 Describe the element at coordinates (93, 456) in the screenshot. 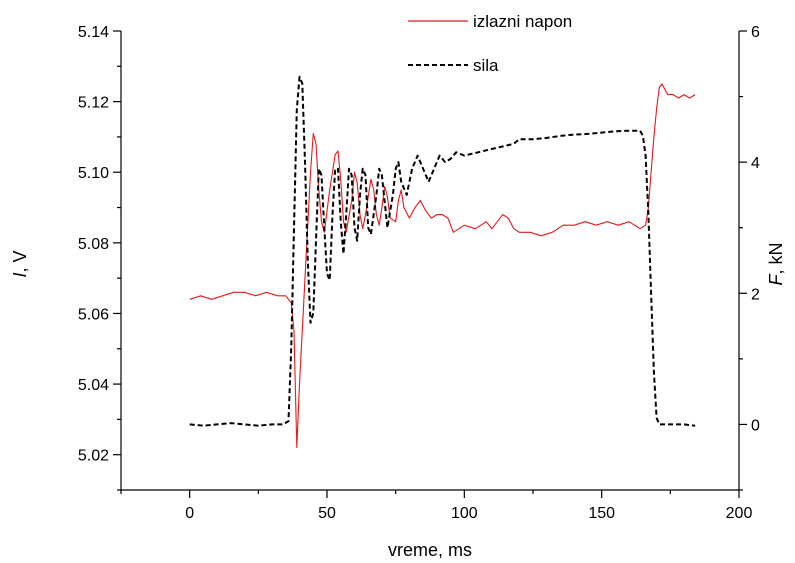

I see `y-left-tick-label: 5.02` at that location.